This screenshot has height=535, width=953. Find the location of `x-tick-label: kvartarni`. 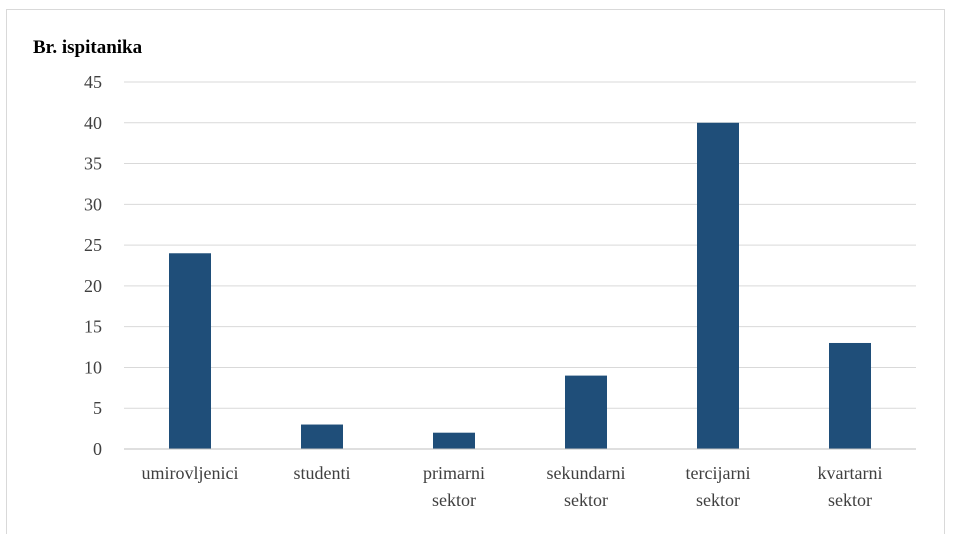

x-tick-label: kvartarni is located at coordinates (850, 473).